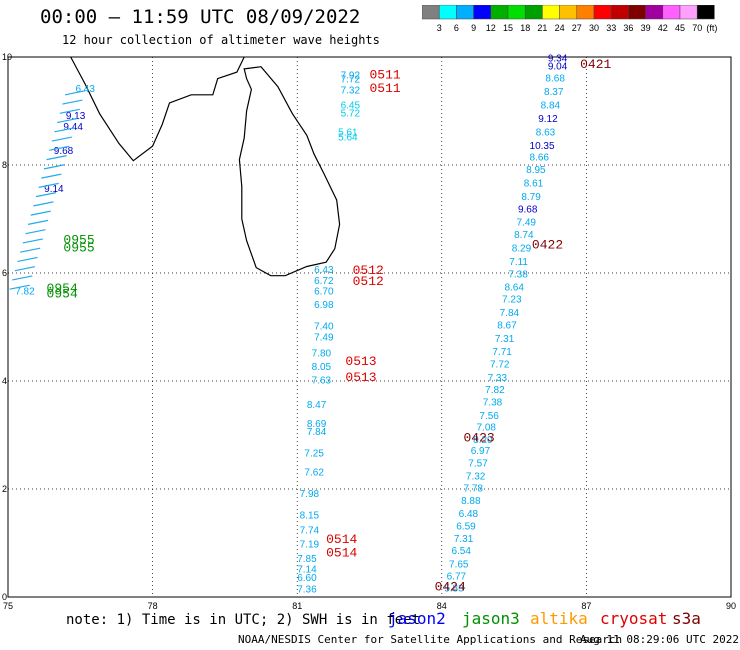  I want to click on swh-value: 6.54, so click(461, 551).